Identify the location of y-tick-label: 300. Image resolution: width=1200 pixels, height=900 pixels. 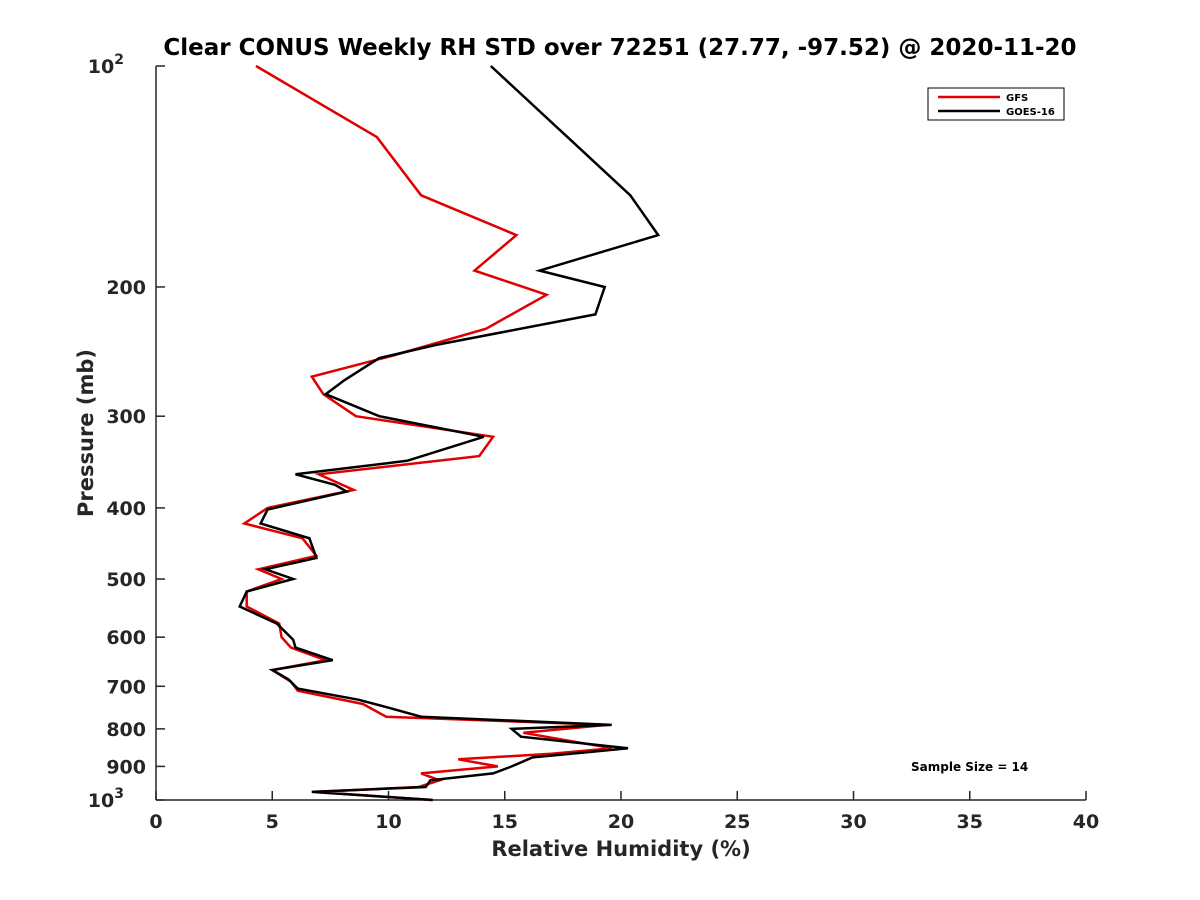
(126, 417).